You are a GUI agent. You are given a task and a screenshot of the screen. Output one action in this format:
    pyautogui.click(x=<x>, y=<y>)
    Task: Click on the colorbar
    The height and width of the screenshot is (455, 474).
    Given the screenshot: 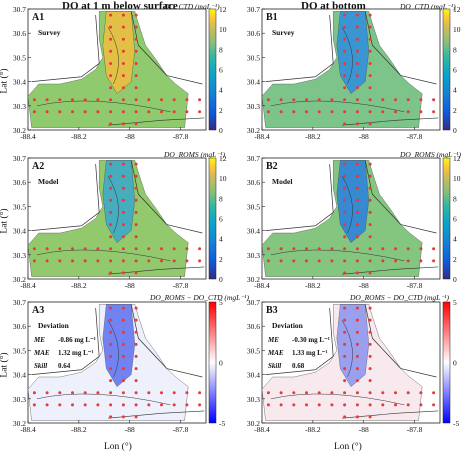 What is the action you would take?
    pyautogui.click(x=446, y=362)
    